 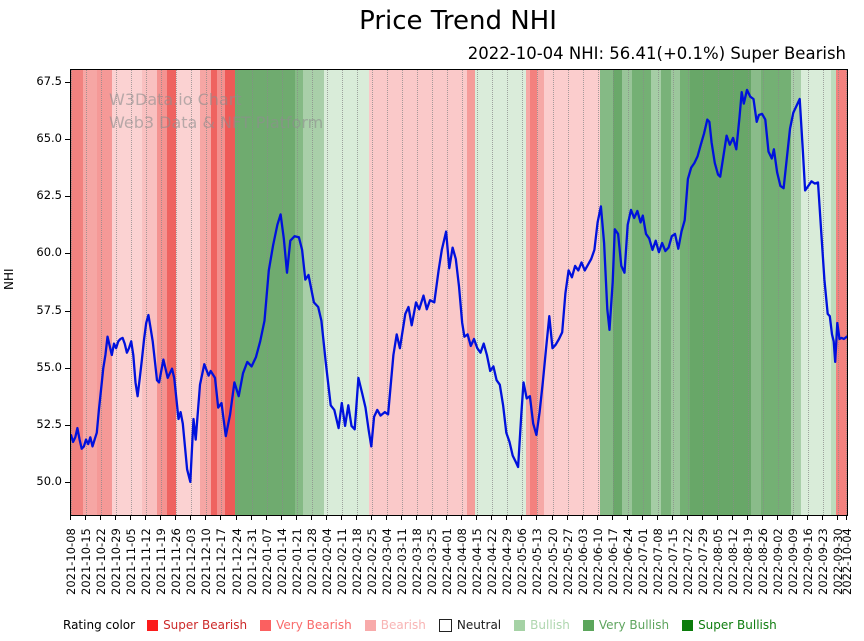 What do you see at coordinates (49, 423) in the screenshot?
I see `y-tick-label: 52.5` at bounding box center [49, 423].